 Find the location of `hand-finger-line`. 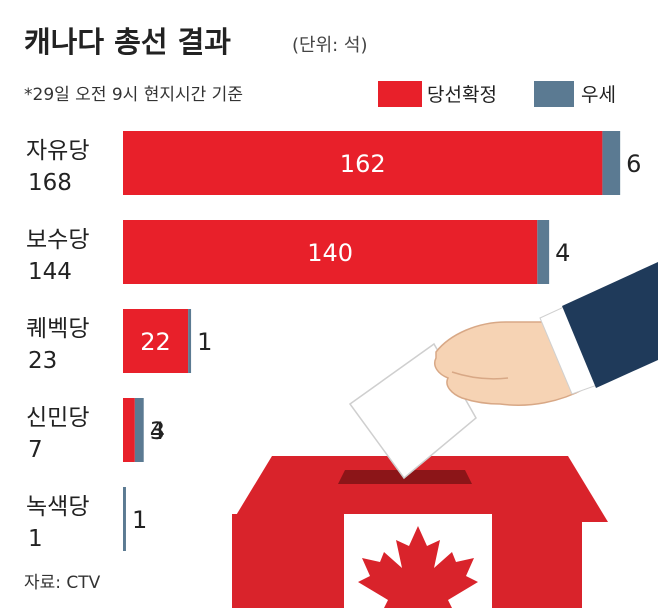

hand-finger-line is located at coordinates (480, 375).